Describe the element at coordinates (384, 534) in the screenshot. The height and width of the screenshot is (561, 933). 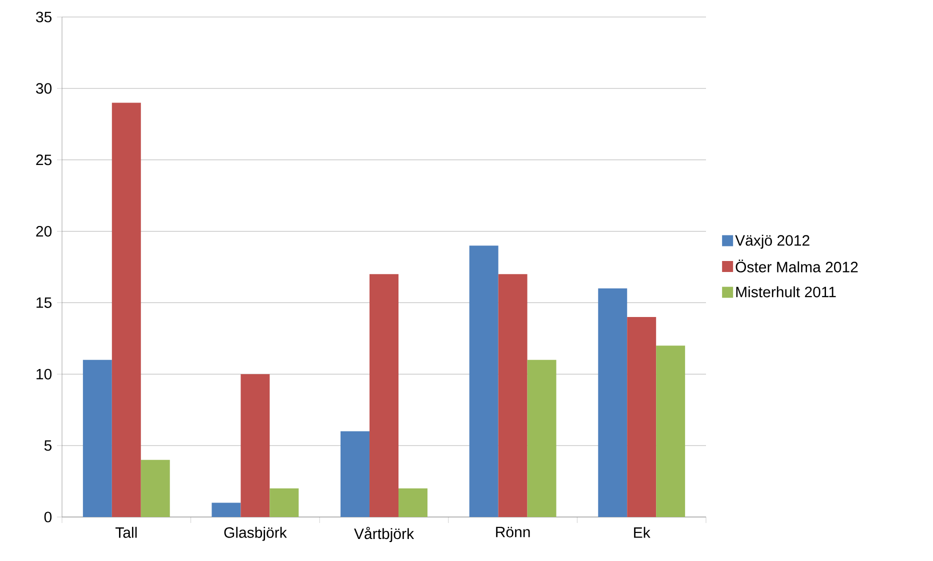
I see `x-tick-label: Vårtbjörk` at that location.